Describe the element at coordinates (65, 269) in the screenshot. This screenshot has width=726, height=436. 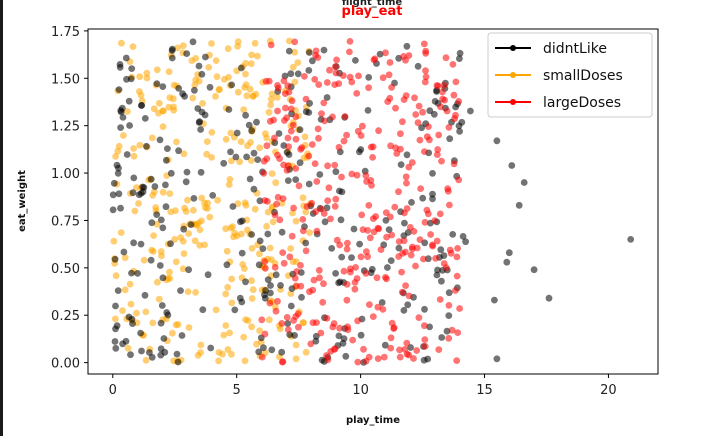
I see `y-tick-label: 0.50` at that location.